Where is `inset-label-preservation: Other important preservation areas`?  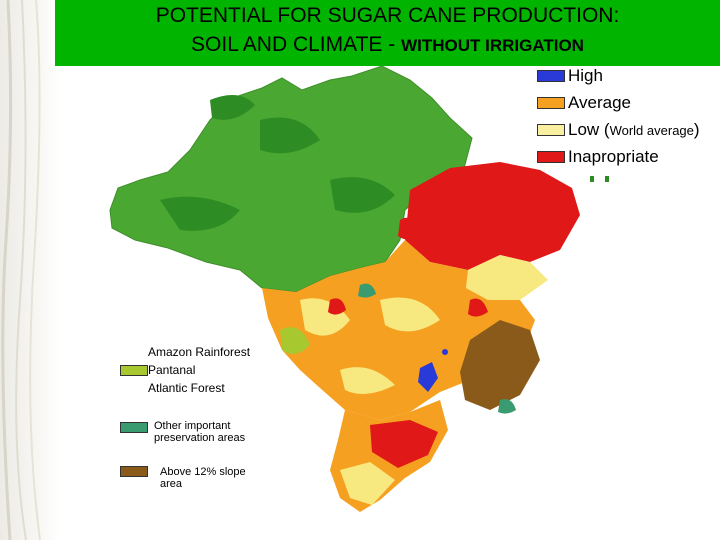
inset-label-preservation: Other important preservation areas is located at coordinates (200, 432).